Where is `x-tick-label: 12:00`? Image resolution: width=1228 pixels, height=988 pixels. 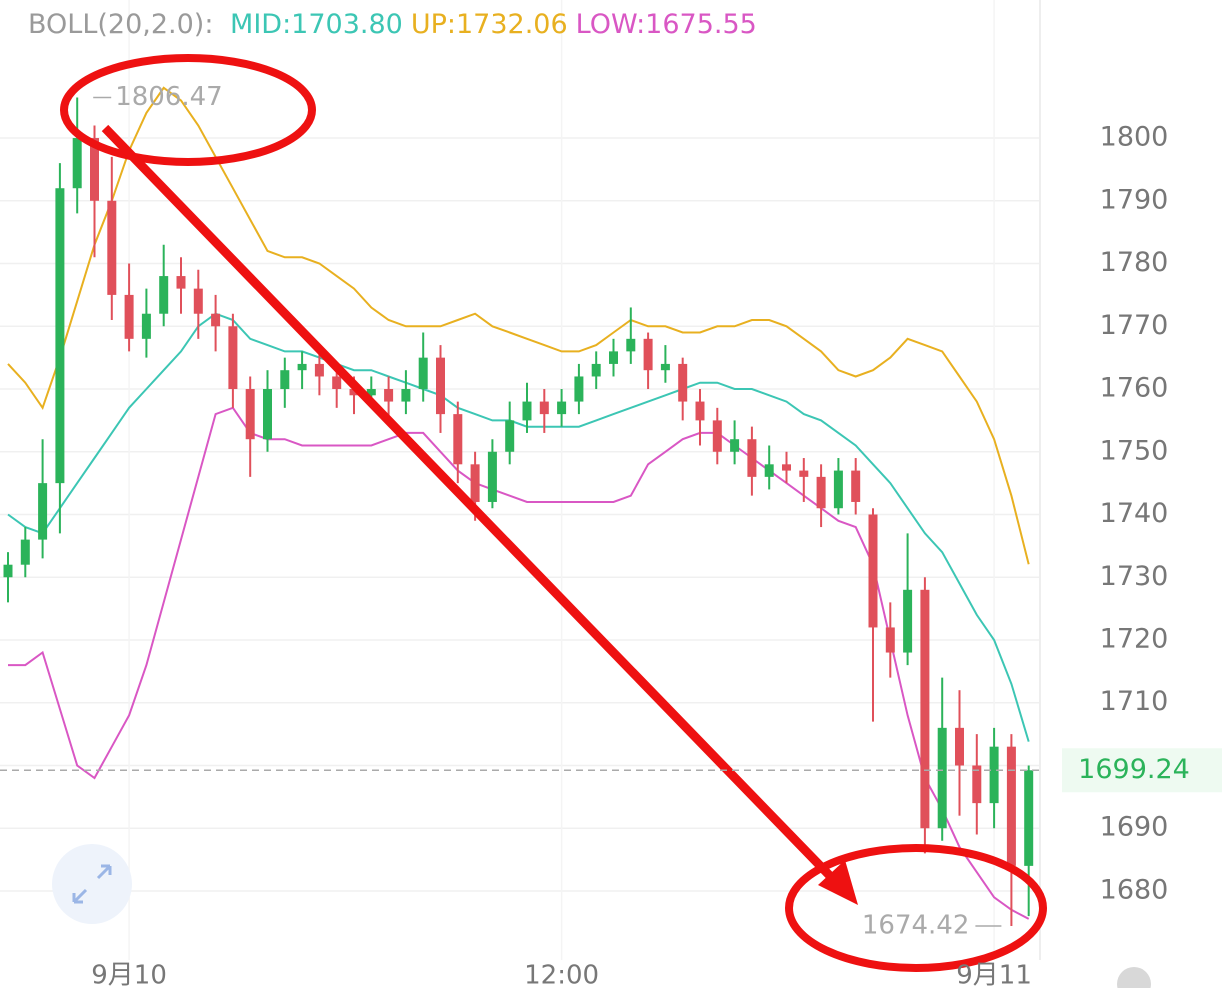 x-tick-label: 12:00 is located at coordinates (561, 974).